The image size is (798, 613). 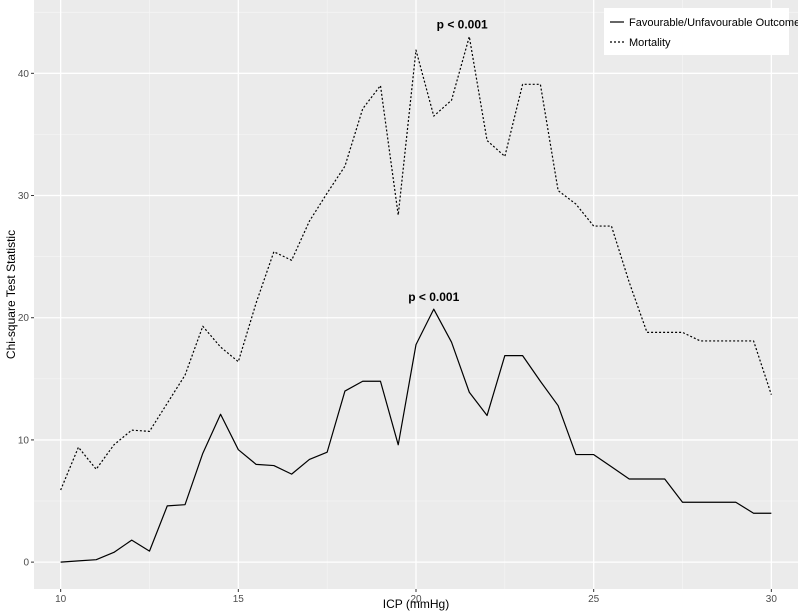 What do you see at coordinates (61, 599) in the screenshot?
I see `x-tick-label: 10` at bounding box center [61, 599].